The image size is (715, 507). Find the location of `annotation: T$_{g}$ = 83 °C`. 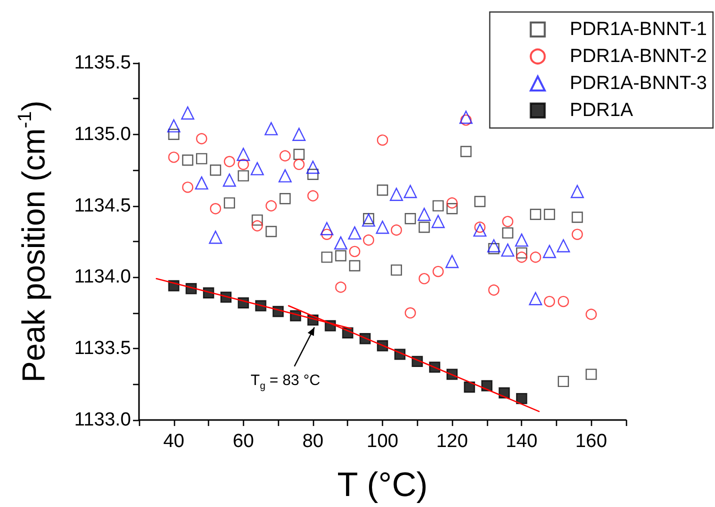

annotation: T$_{g}$ = 83 °C is located at coordinates (285, 382).